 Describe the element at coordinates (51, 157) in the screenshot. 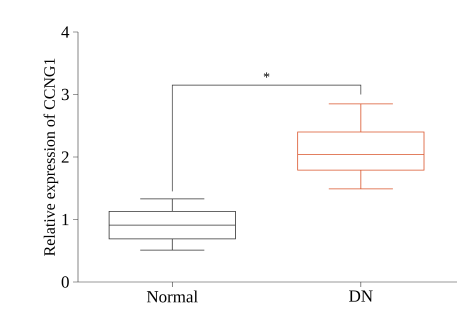

I see `y-axis-title: Relative expression of CCNG1` at that location.